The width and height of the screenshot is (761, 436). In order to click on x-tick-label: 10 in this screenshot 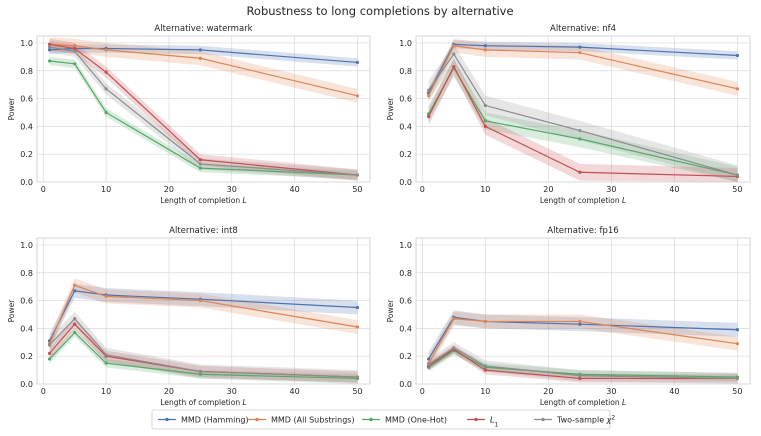, I will do `click(106, 189)`.